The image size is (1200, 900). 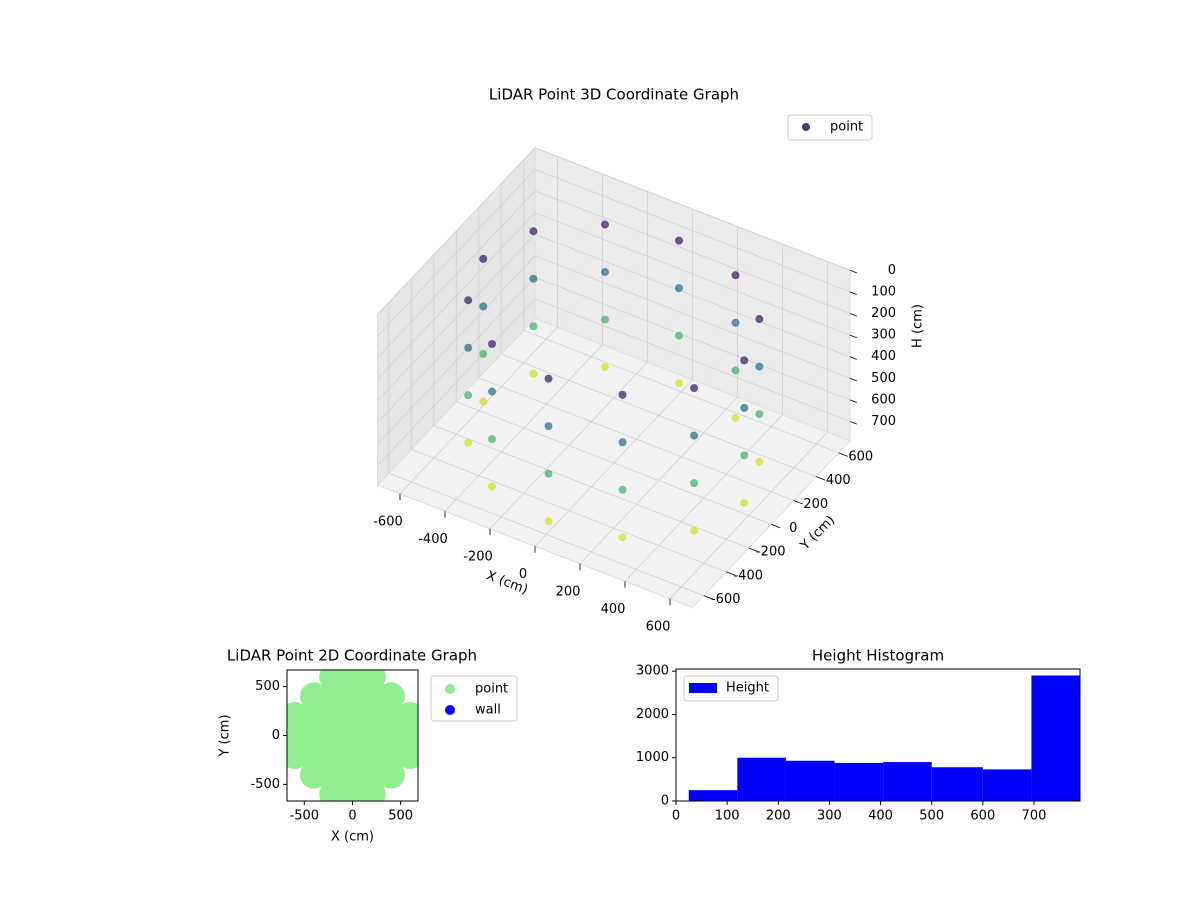 What do you see at coordinates (1034, 816) in the screenshot?
I see `x-tick-label: 700` at bounding box center [1034, 816].